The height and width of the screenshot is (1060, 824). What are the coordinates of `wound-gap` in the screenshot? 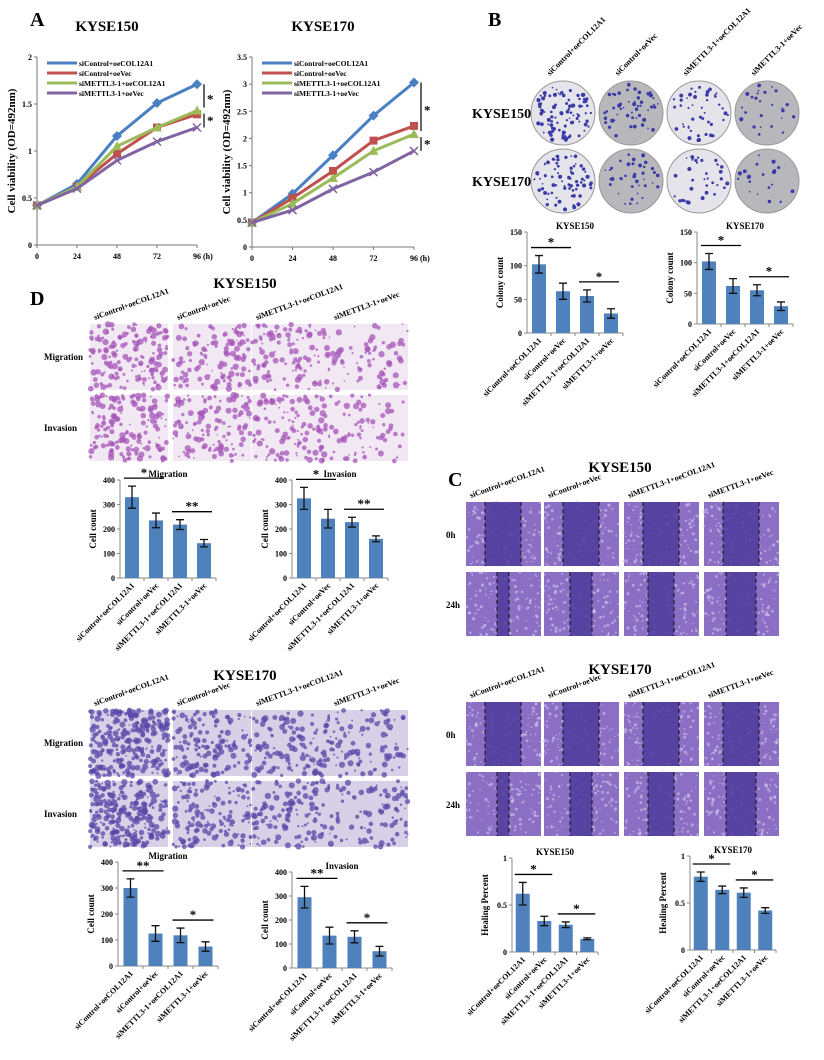 It's located at (741, 534).